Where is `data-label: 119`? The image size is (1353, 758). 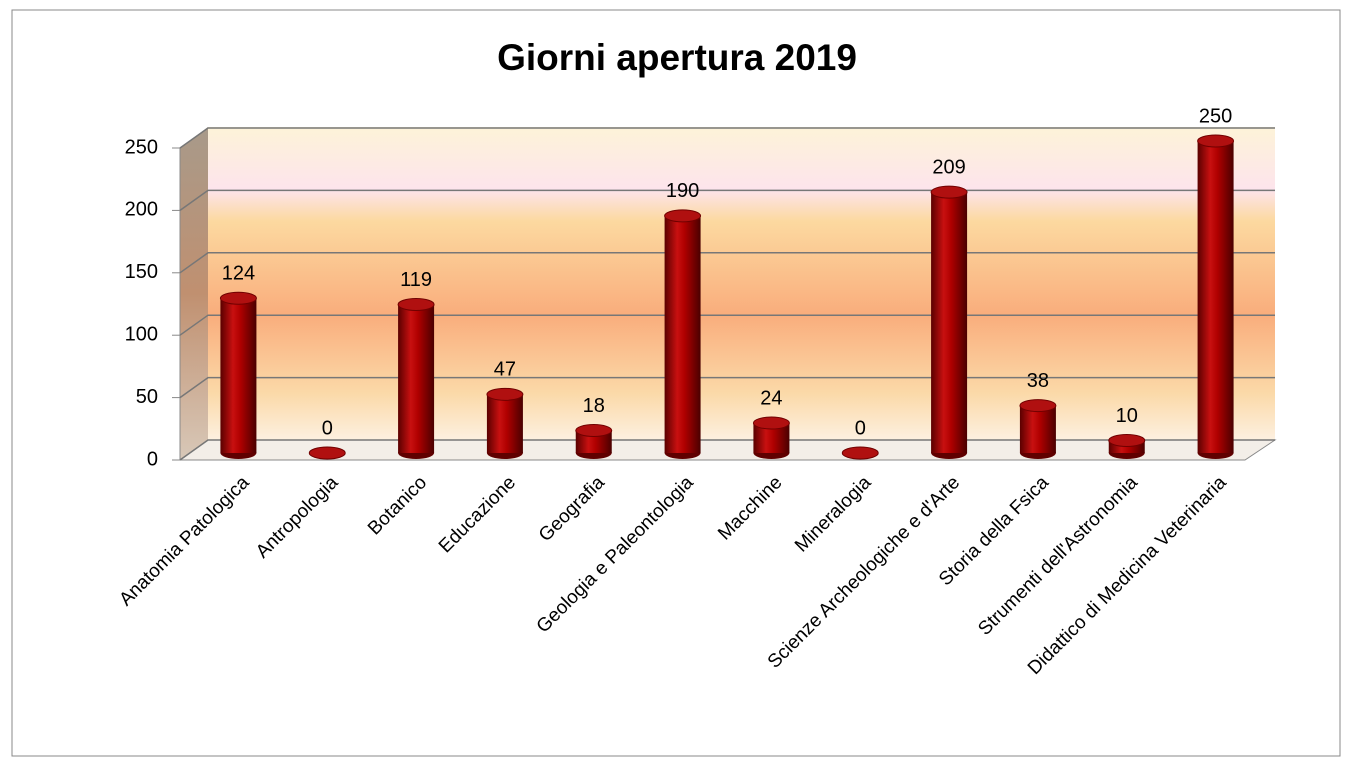 data-label: 119 is located at coordinates (416, 280).